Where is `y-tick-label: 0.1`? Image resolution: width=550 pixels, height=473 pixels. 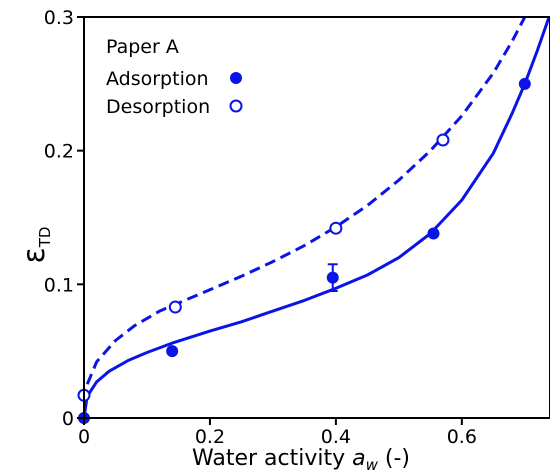 y-tick-label: 0.1 is located at coordinates (59, 285).